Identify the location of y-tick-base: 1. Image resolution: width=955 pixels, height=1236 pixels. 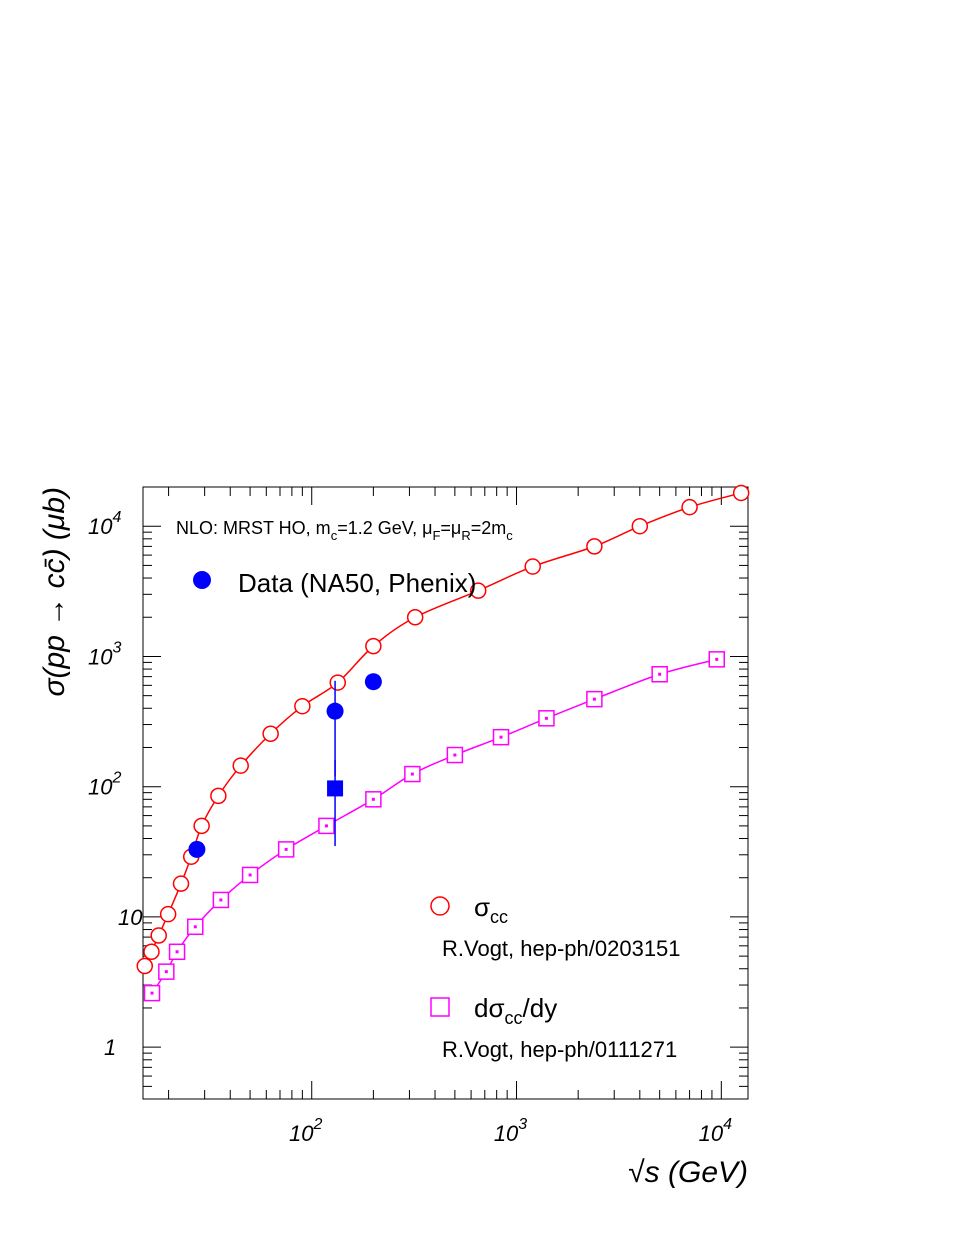
(110, 1047).